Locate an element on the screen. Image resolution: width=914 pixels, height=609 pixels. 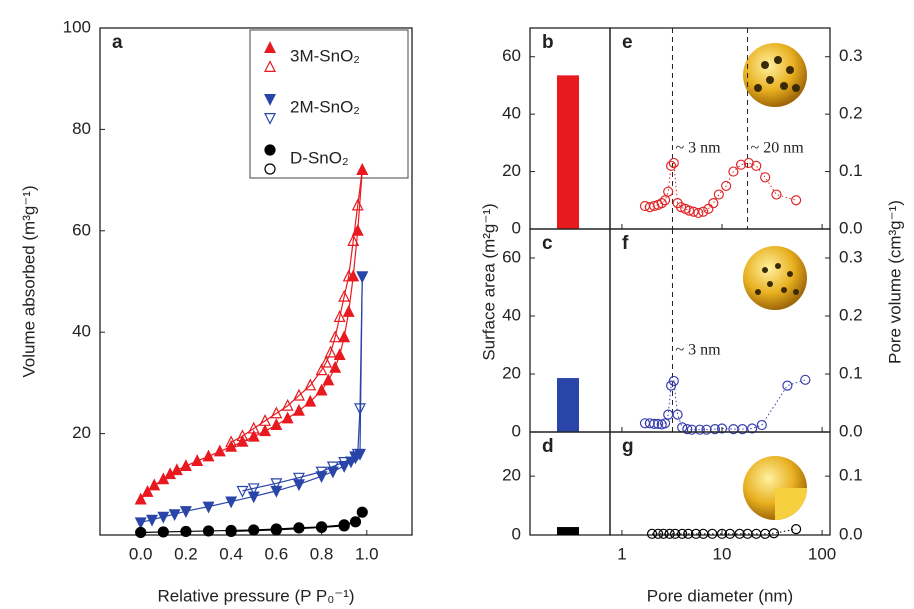
annotation: ~ 20 nm is located at coordinates (778, 147).